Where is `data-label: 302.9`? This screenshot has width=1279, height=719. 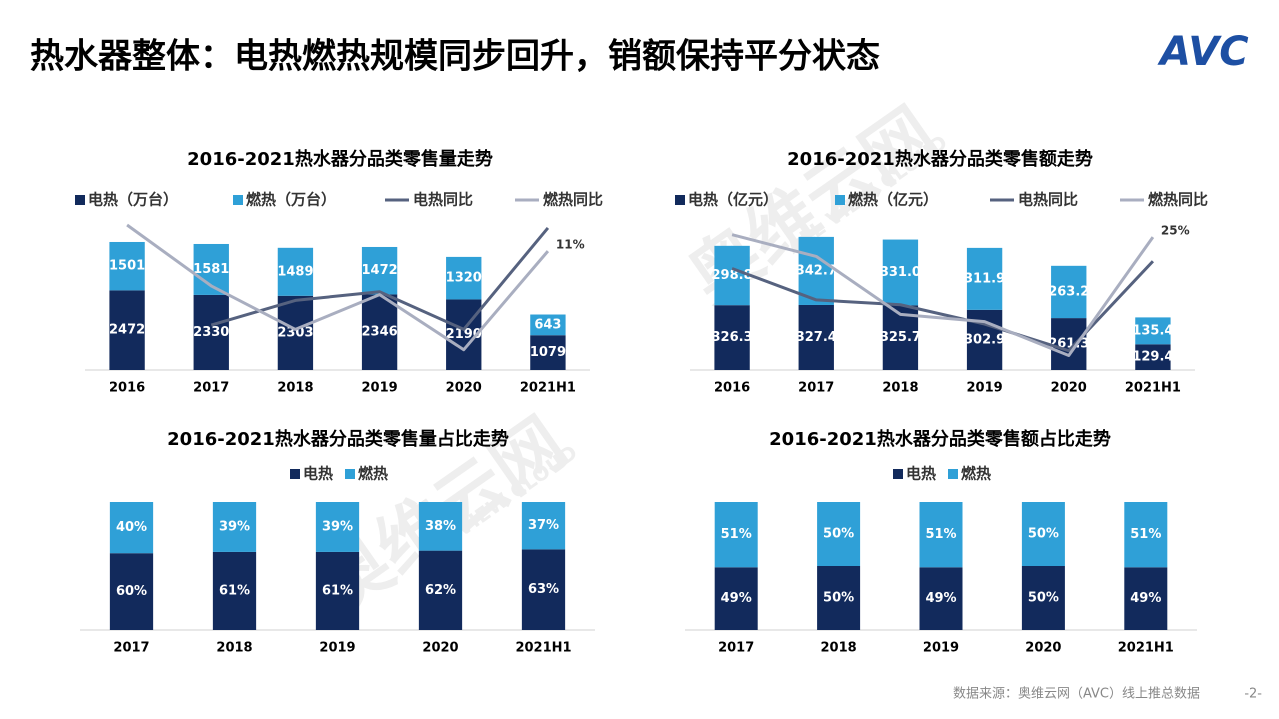
data-label: 302.9 is located at coordinates (984, 339).